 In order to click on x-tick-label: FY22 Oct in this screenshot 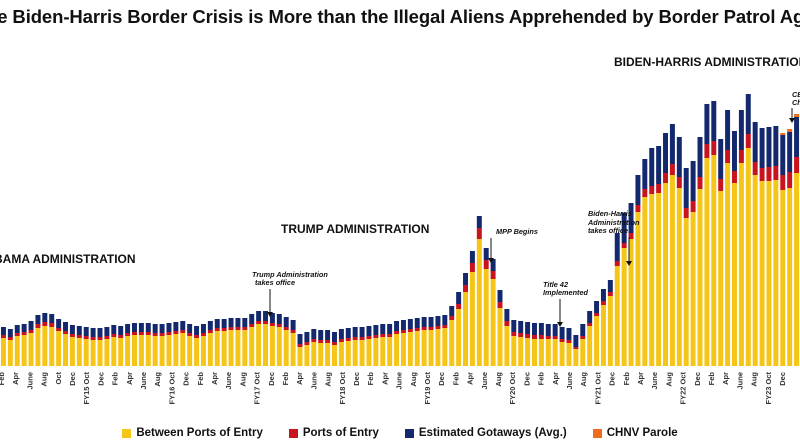, I will do `click(683, 388)`.